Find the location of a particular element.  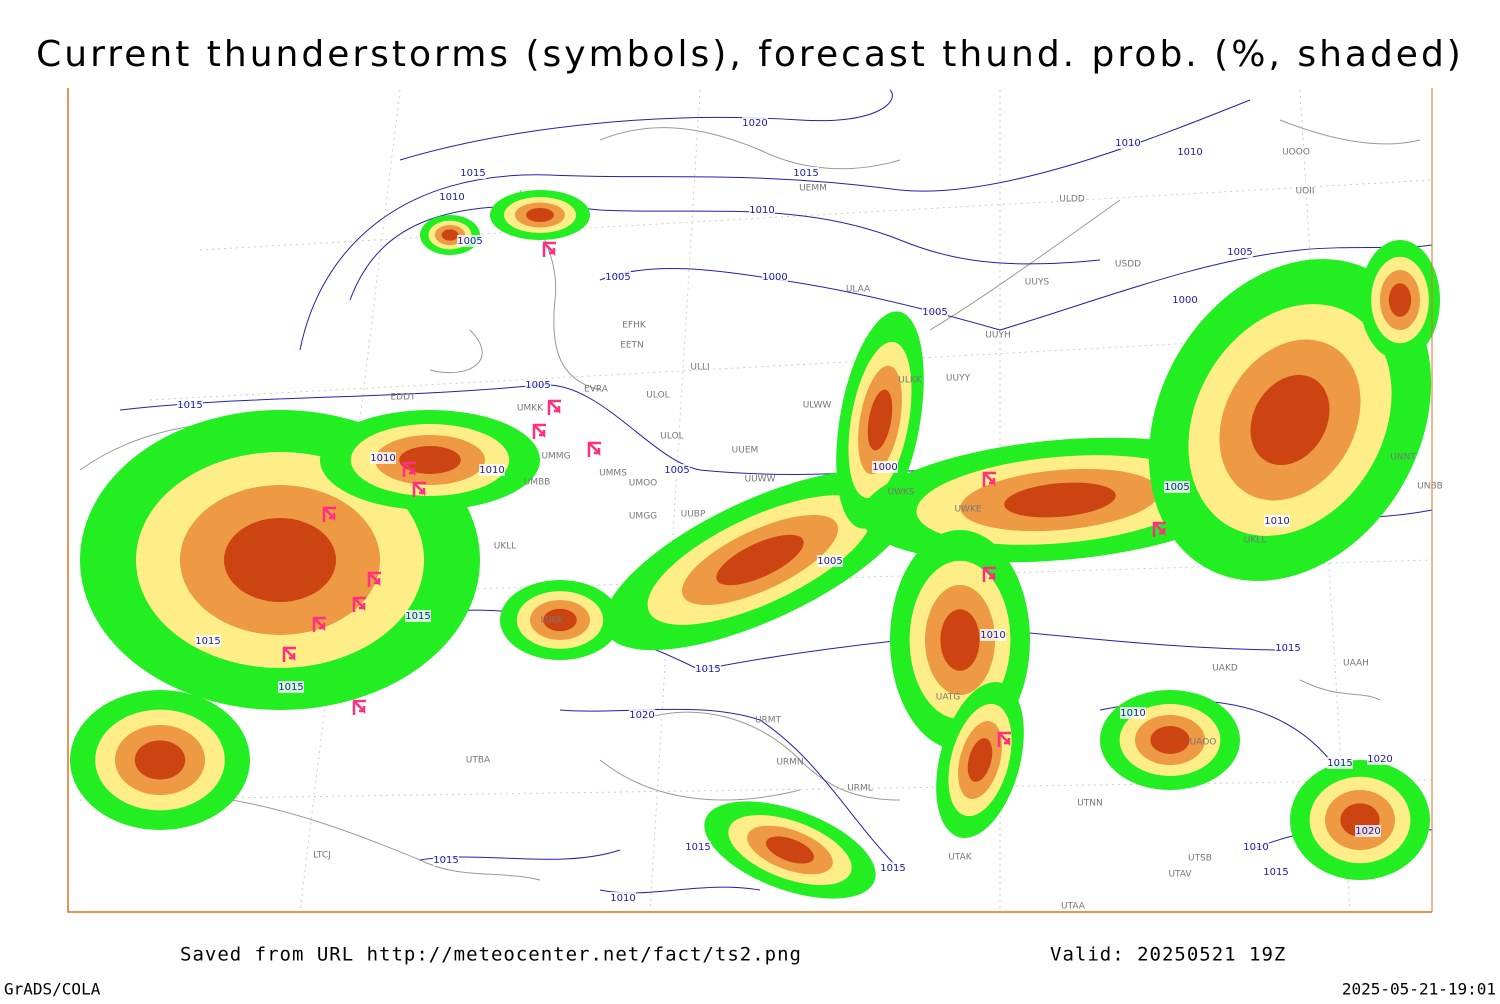

station-code: ULOL is located at coordinates (671, 437).